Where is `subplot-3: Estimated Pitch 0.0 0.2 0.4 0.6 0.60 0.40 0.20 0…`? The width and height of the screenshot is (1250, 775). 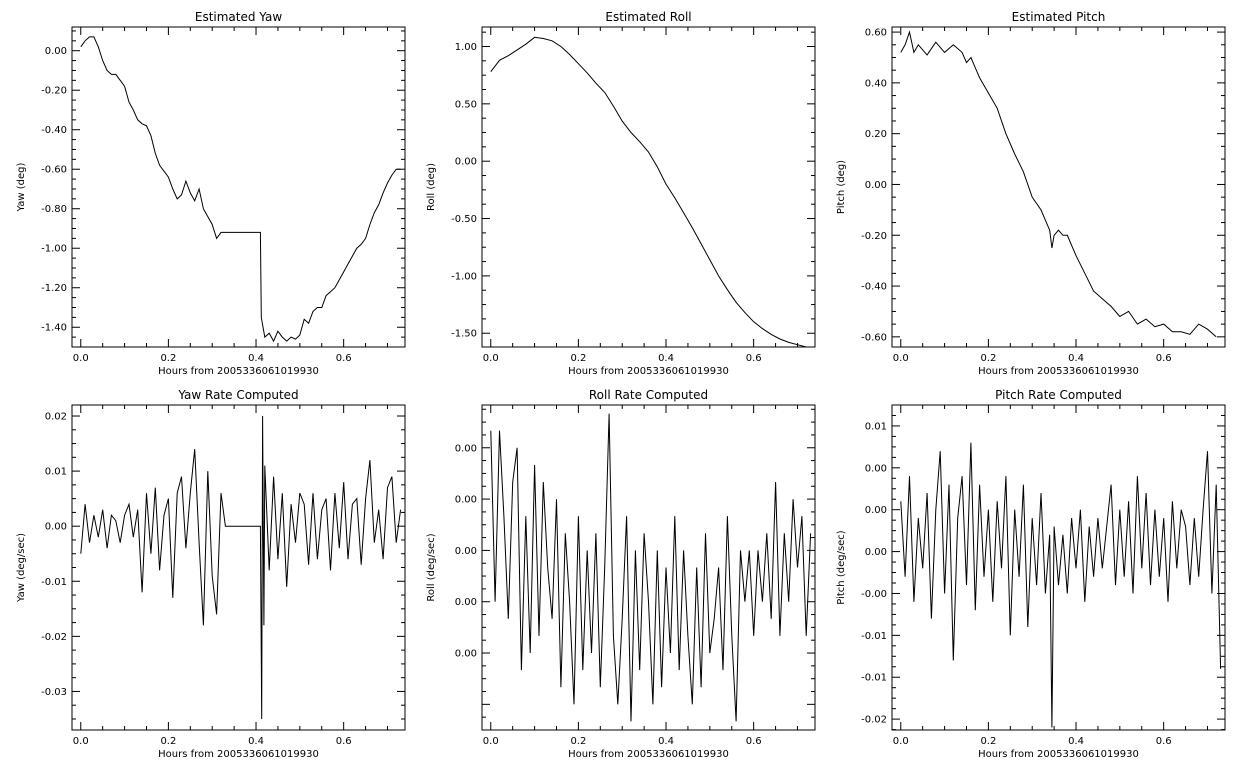 subplot-3: Estimated Pitch 0.0 0.2 0.4 0.6 0.60 0.40 0.20 0… is located at coordinates (1031, 193).